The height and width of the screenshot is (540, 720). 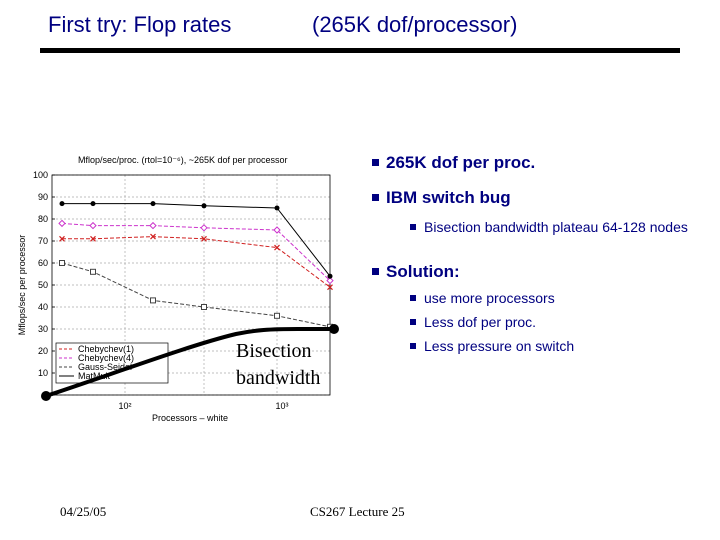 I want to click on sub-bullet-less-pressure-text: Less pressure on switch, so click(x=499, y=346).